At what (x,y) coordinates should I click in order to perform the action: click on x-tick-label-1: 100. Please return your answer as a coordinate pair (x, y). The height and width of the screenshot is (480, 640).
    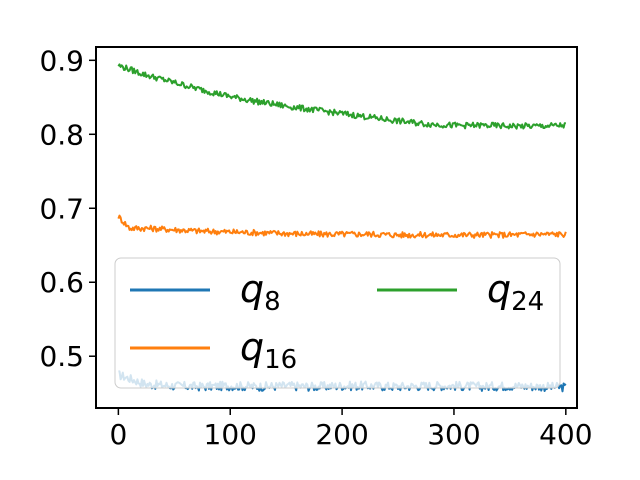
    Looking at the image, I should click on (230, 434).